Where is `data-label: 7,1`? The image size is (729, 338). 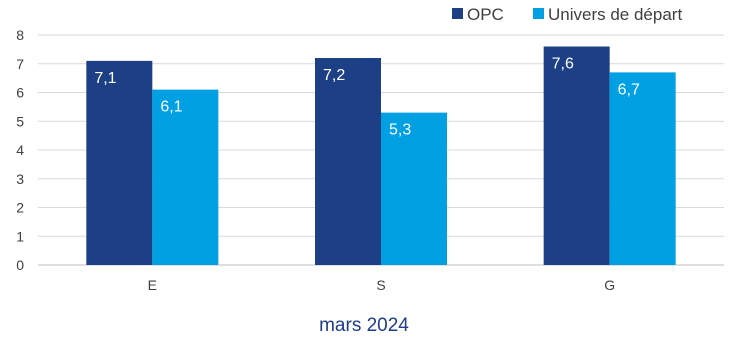
data-label: 7,1 is located at coordinates (105, 78).